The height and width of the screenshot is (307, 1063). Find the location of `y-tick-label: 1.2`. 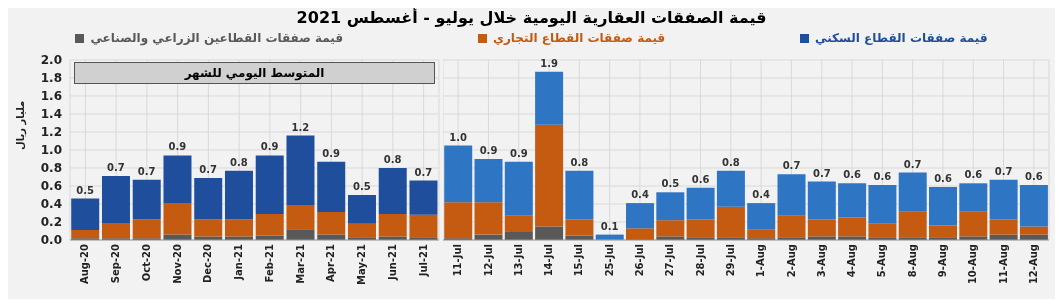

y-tick-label: 1.2 is located at coordinates (51, 132).